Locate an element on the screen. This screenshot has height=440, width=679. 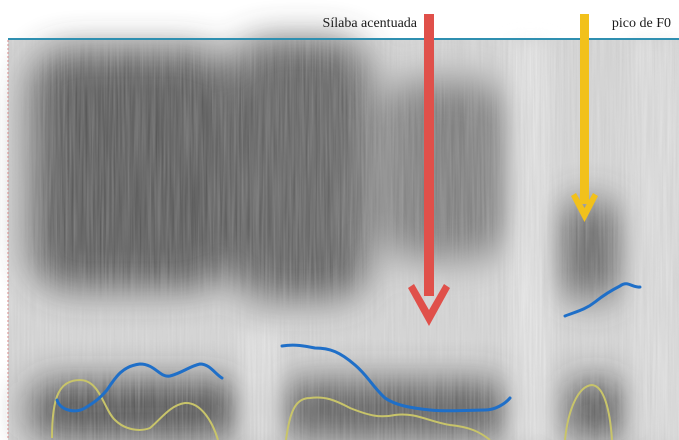
stressed-syllable-arrow is located at coordinates (429, 170).